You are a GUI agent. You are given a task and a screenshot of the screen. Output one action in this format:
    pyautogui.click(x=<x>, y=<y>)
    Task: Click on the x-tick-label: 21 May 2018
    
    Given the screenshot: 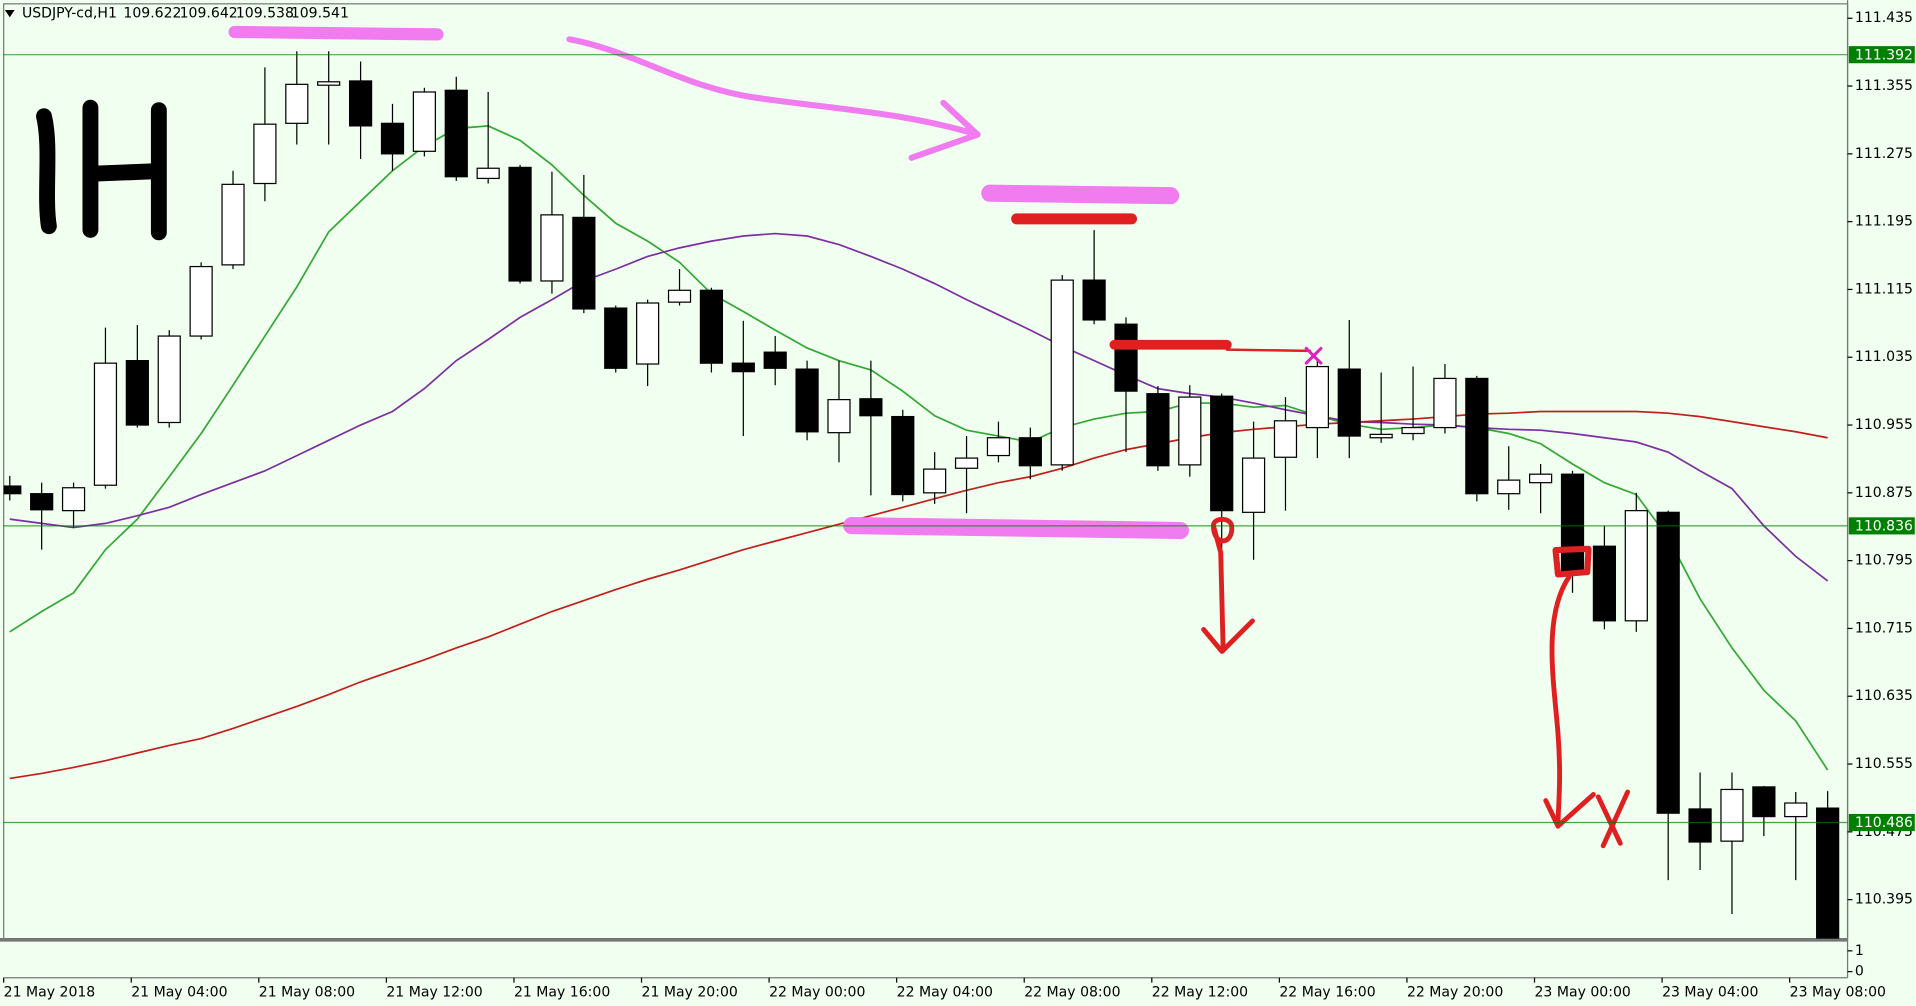 What is the action you would take?
    pyautogui.click(x=50, y=992)
    